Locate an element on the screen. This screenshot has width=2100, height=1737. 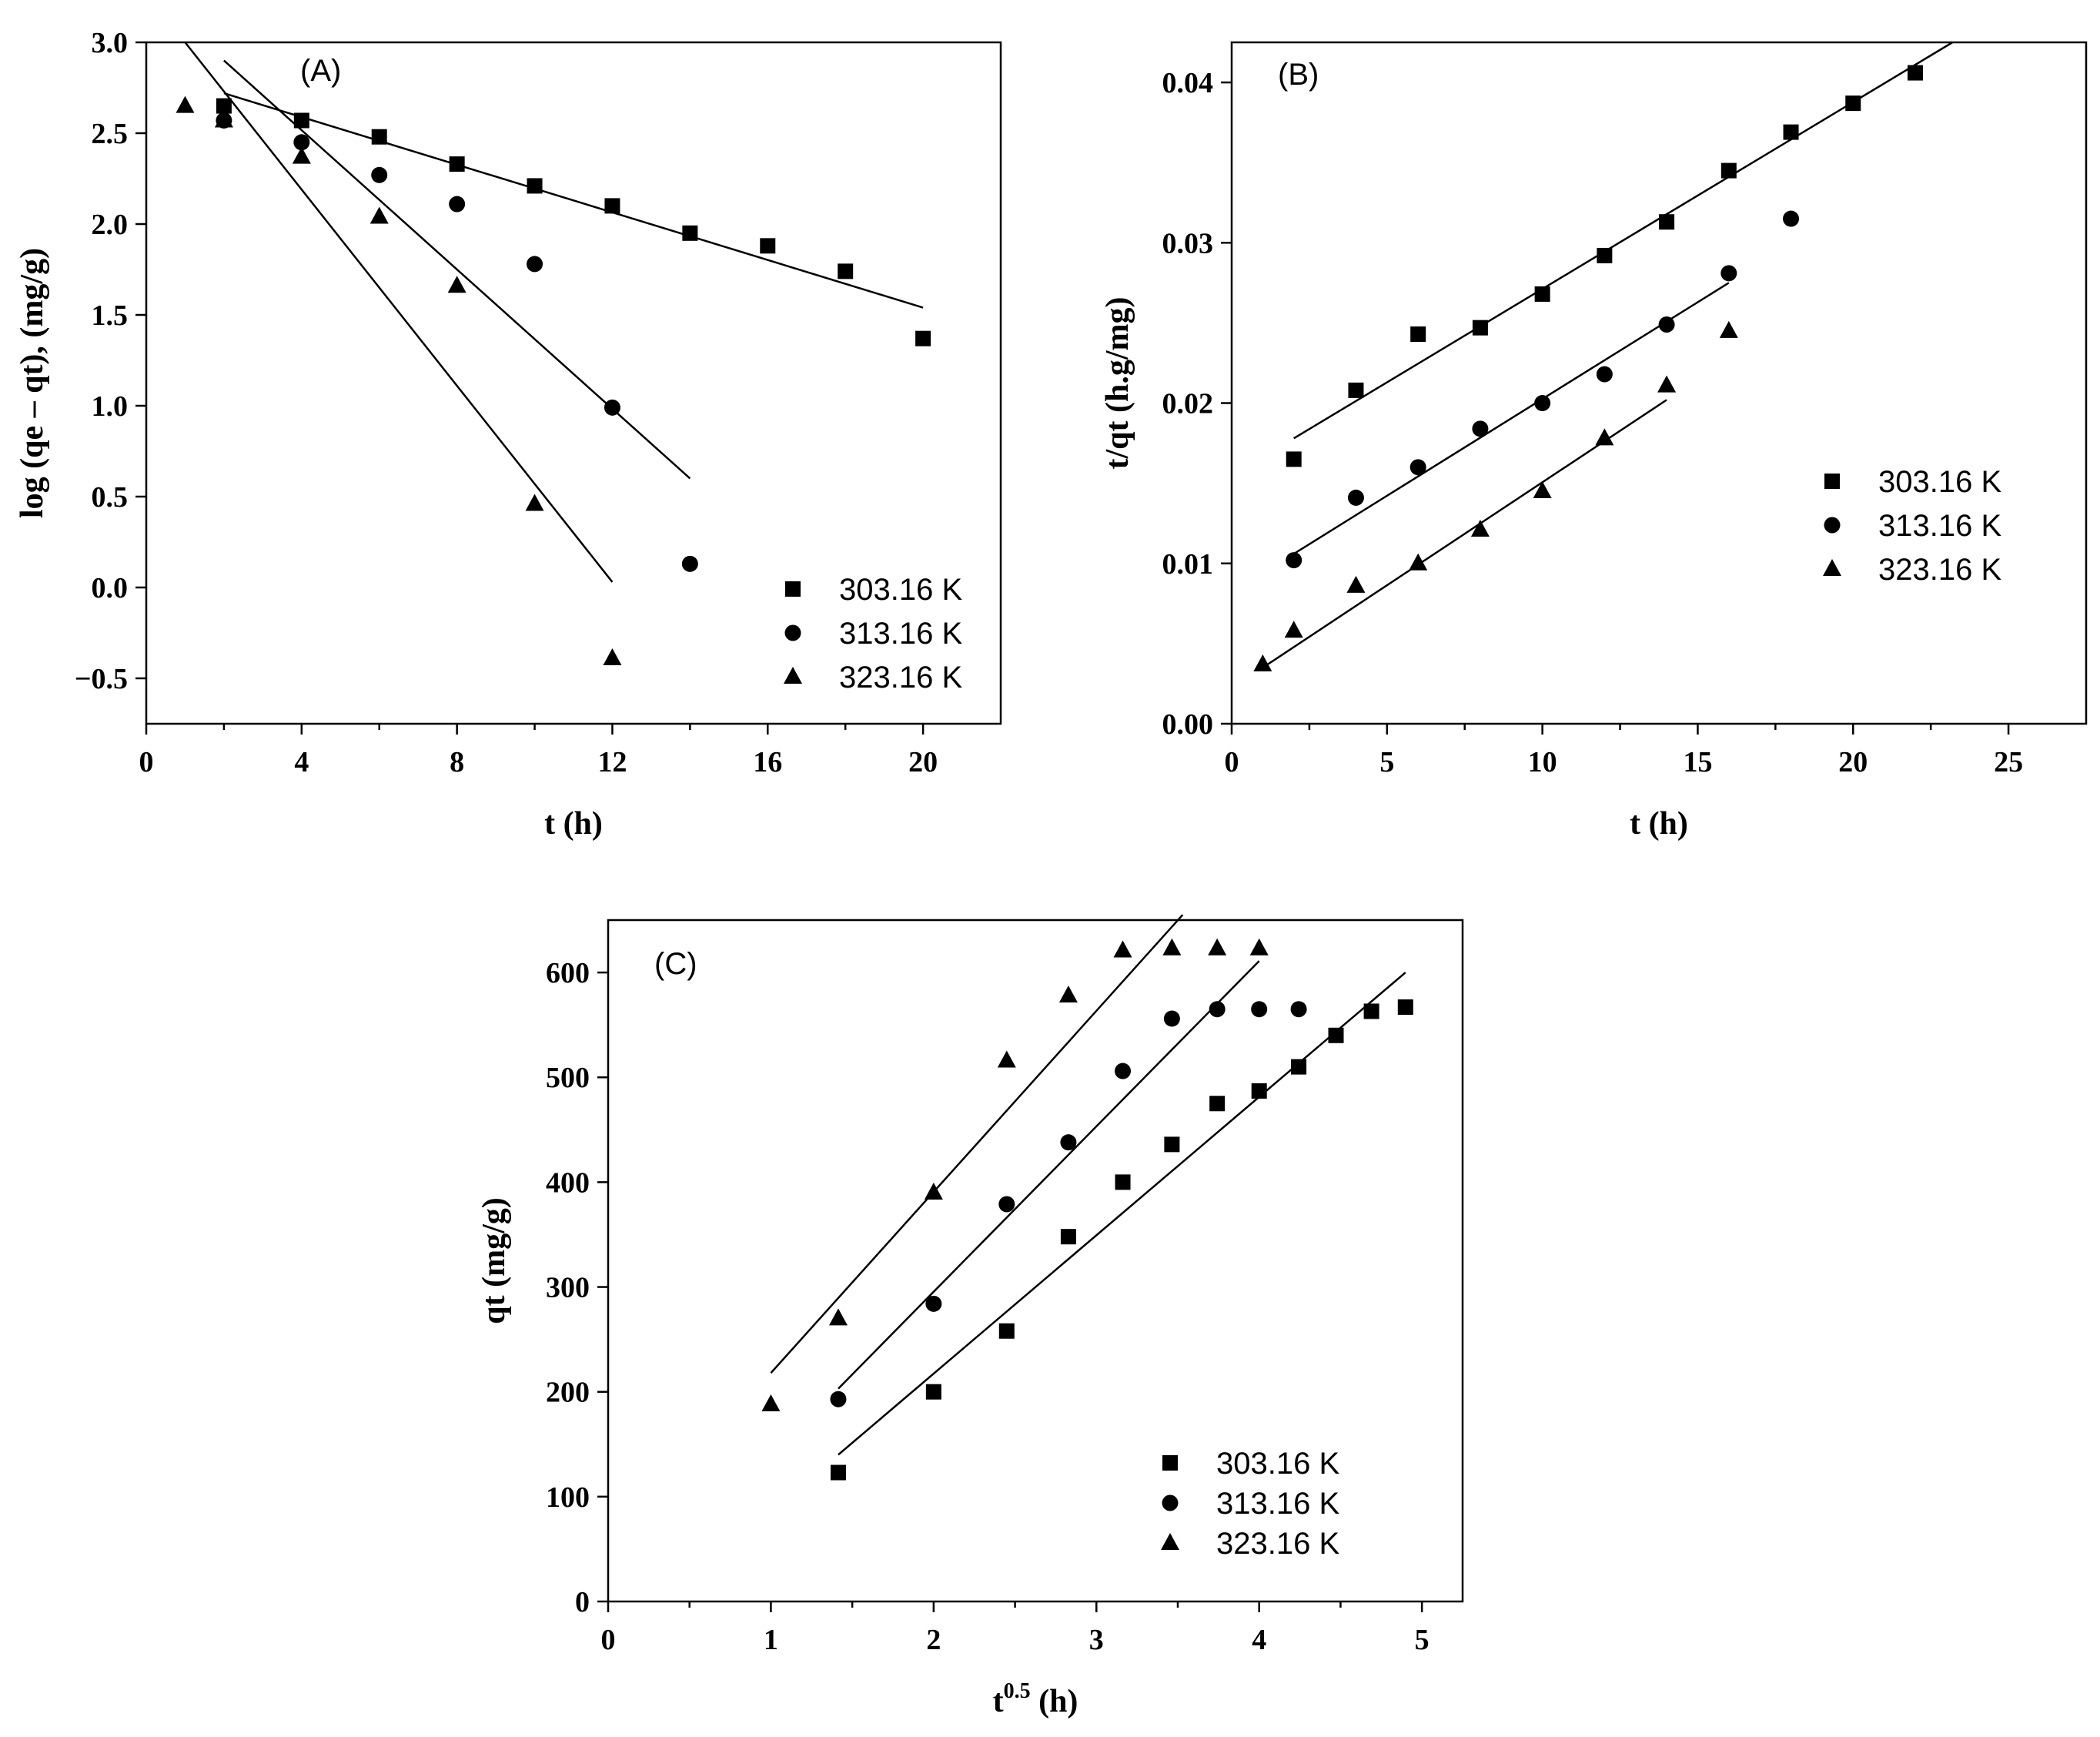
x-tick-label: 4 is located at coordinates (1259, 1640).